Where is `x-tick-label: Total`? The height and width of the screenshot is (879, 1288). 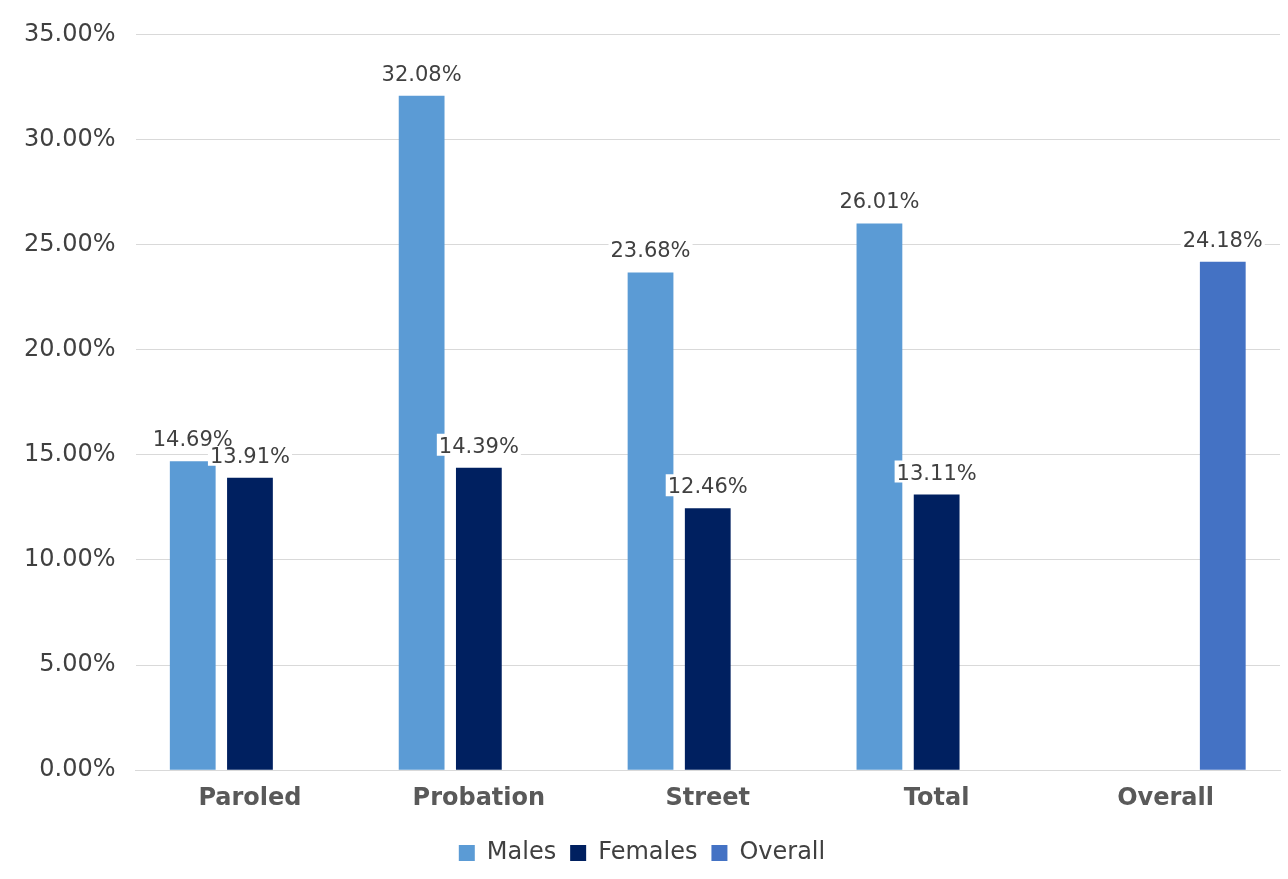 x-tick-label: Total is located at coordinates (936, 796).